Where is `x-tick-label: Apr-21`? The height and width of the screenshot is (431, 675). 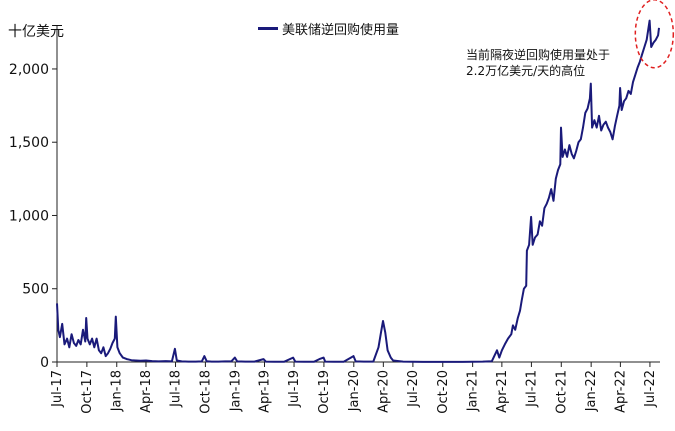 x-tick-label: Apr-21 is located at coordinates (502, 391).